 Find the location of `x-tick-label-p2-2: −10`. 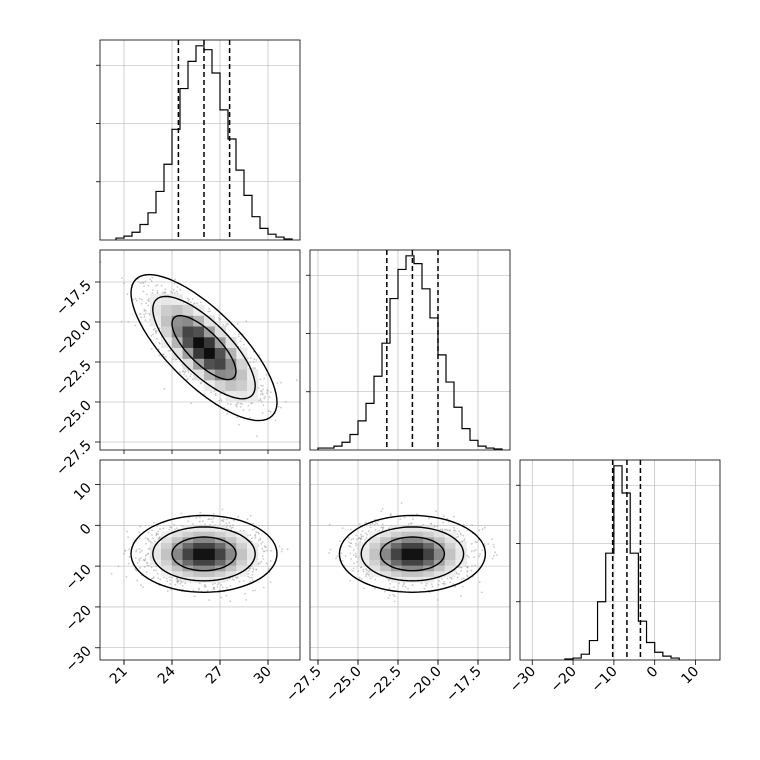

x-tick-label-p2-2: −10 is located at coordinates (604, 680).